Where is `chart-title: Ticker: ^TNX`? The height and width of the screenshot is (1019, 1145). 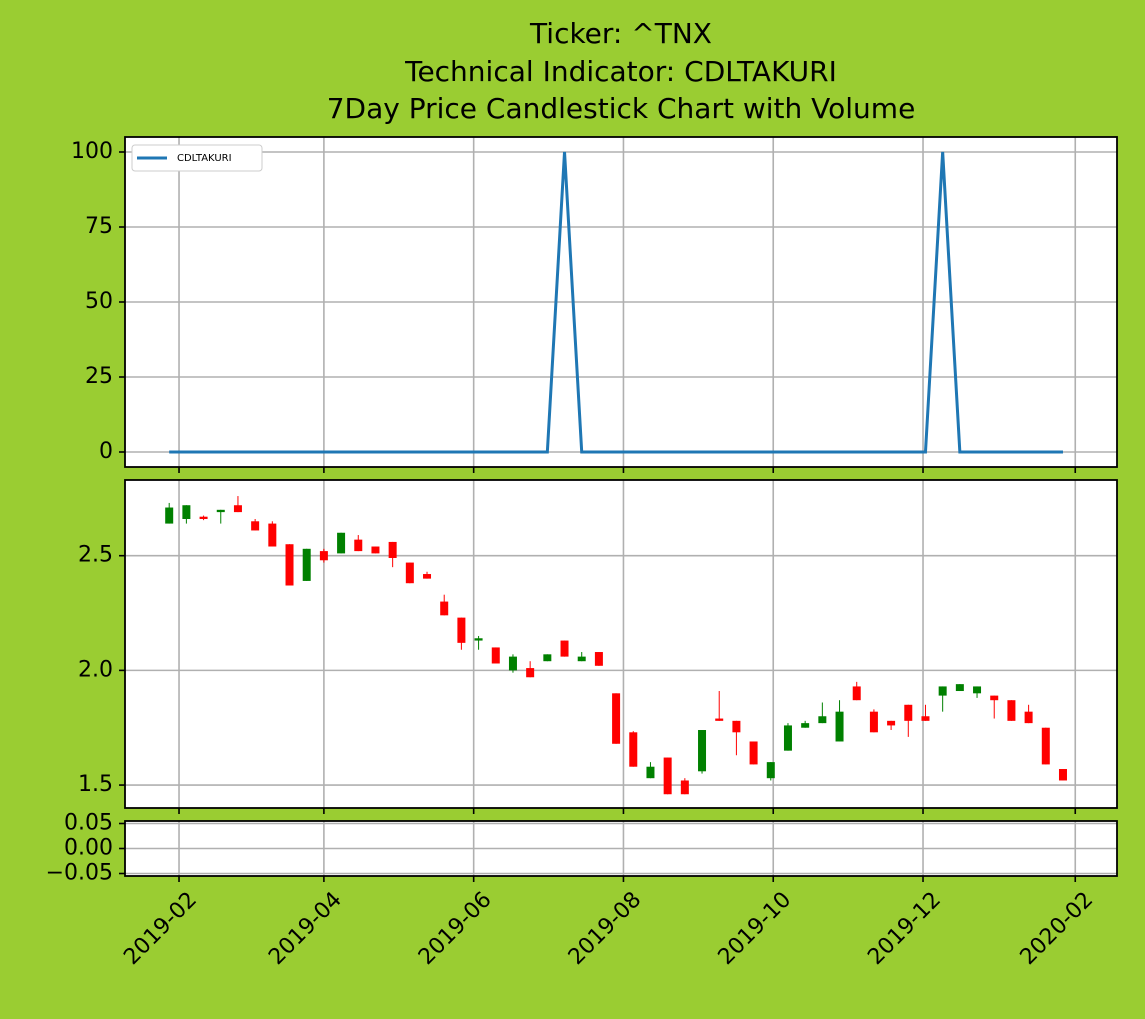 chart-title: Ticker: ^TNX is located at coordinates (620, 33).